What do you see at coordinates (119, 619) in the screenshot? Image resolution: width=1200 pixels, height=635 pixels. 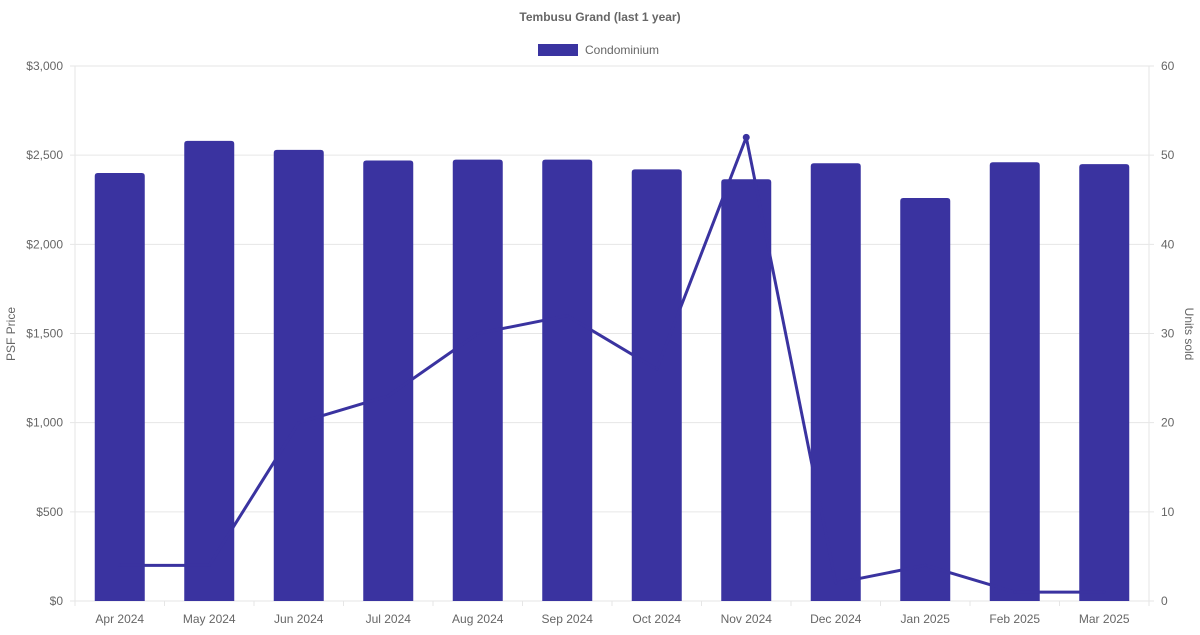 I see `x-tick-label: Apr 2024` at bounding box center [119, 619].